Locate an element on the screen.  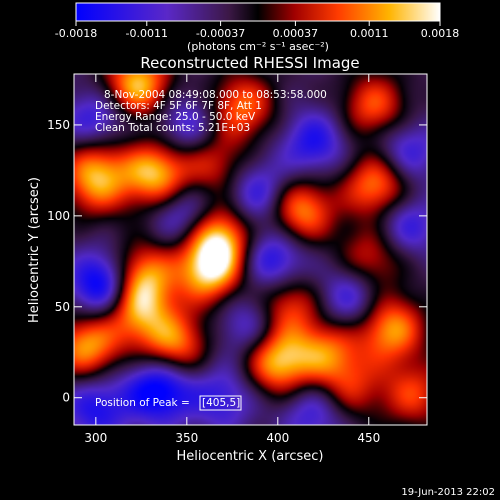
colorbar-tick-label: 0.00037 is located at coordinates (296, 33).